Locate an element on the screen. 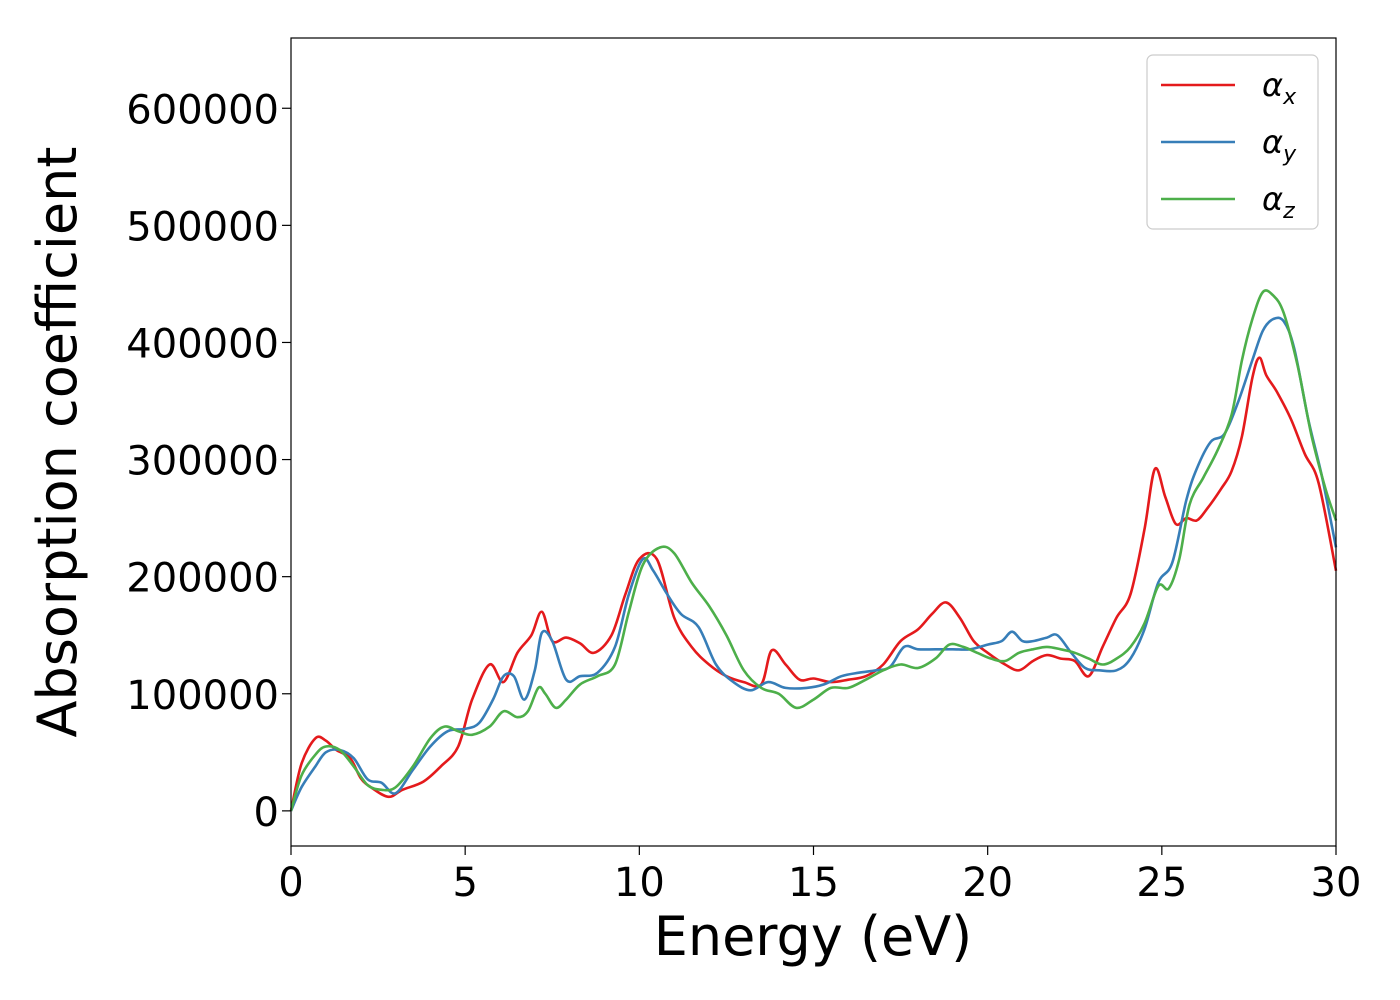 Image resolution: width=1400 pixels, height=1000 pixels. y-tick-label: 200000 is located at coordinates (202, 579).